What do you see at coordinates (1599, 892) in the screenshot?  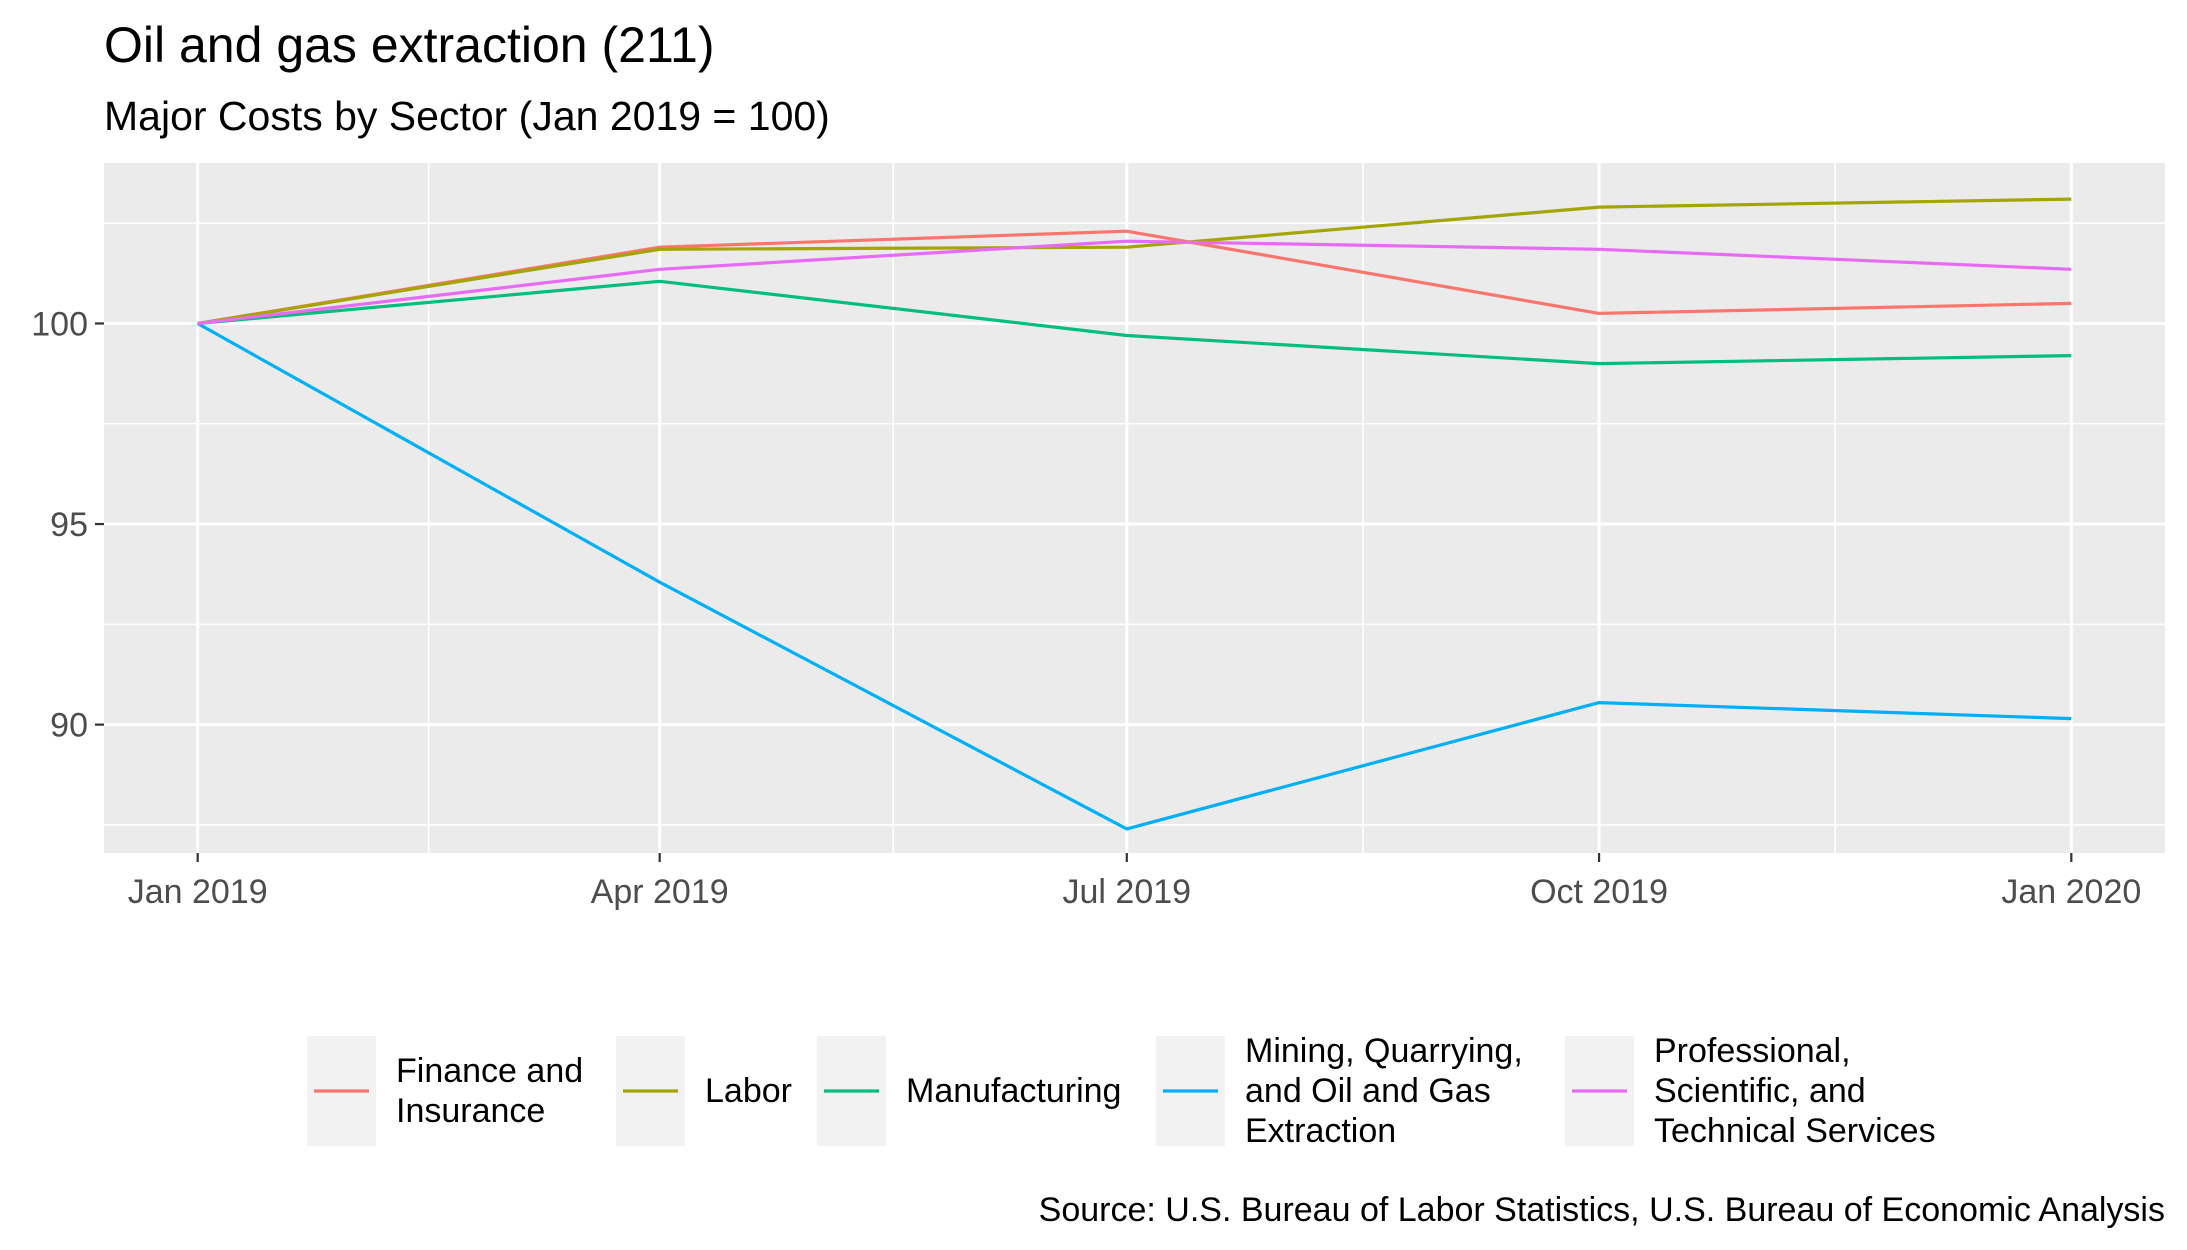 I see `x-tick-label: Oct 2019` at bounding box center [1599, 892].